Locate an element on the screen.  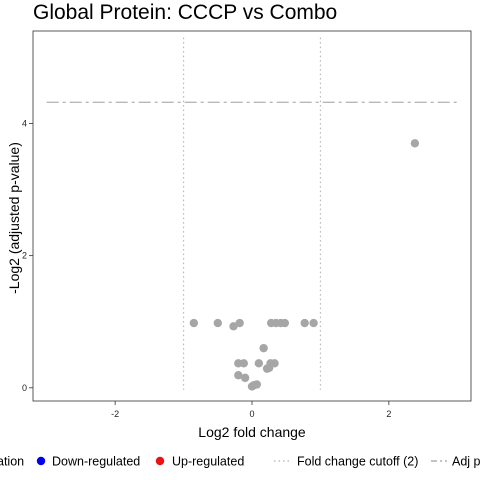
y-tick-label: 4 is located at coordinates (24, 124).